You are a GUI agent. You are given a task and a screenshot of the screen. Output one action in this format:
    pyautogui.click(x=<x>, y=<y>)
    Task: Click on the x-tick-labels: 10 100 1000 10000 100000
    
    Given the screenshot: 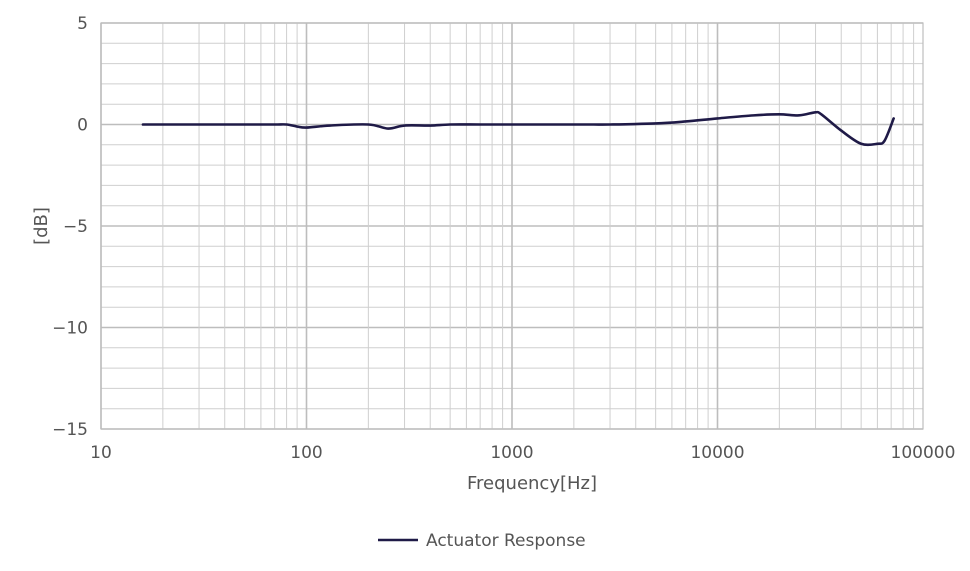 What is the action you would take?
    pyautogui.click(x=522, y=453)
    